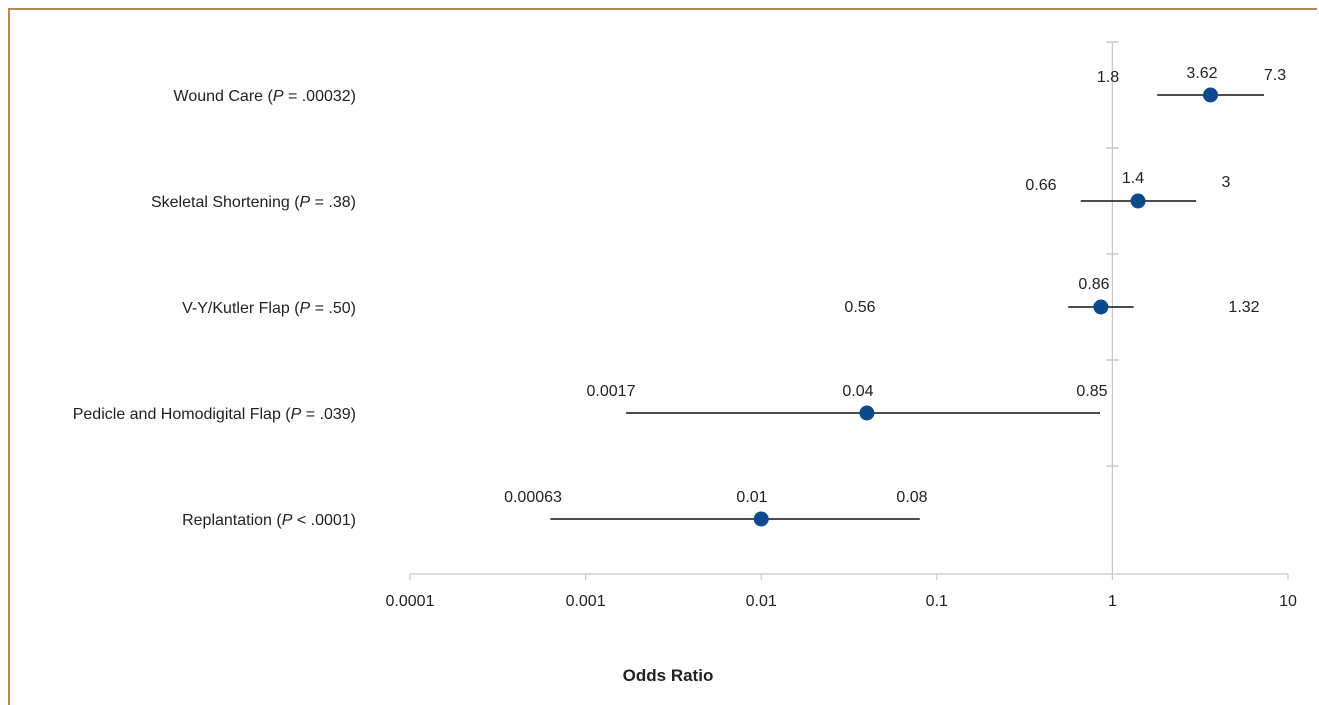 This screenshot has height=705, width=1319. I want to click on forest-row: Wound Care (P = .00032) 1.8 3.62 7.3, so click(730, 85).